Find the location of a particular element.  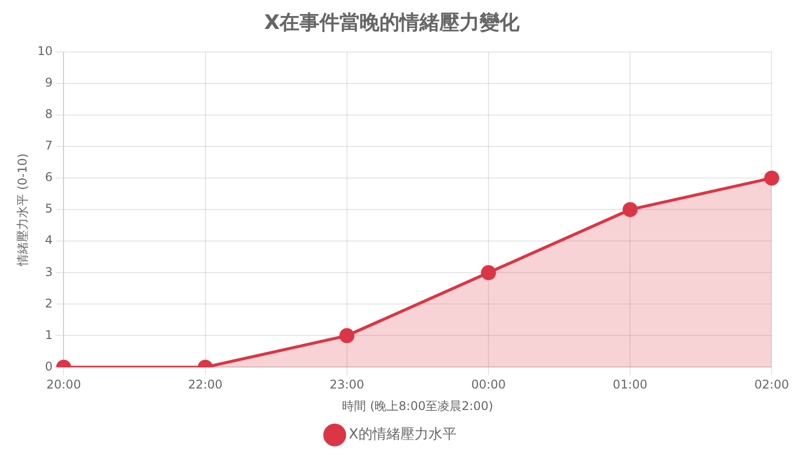

x-tick-label: 22:00 is located at coordinates (205, 385).